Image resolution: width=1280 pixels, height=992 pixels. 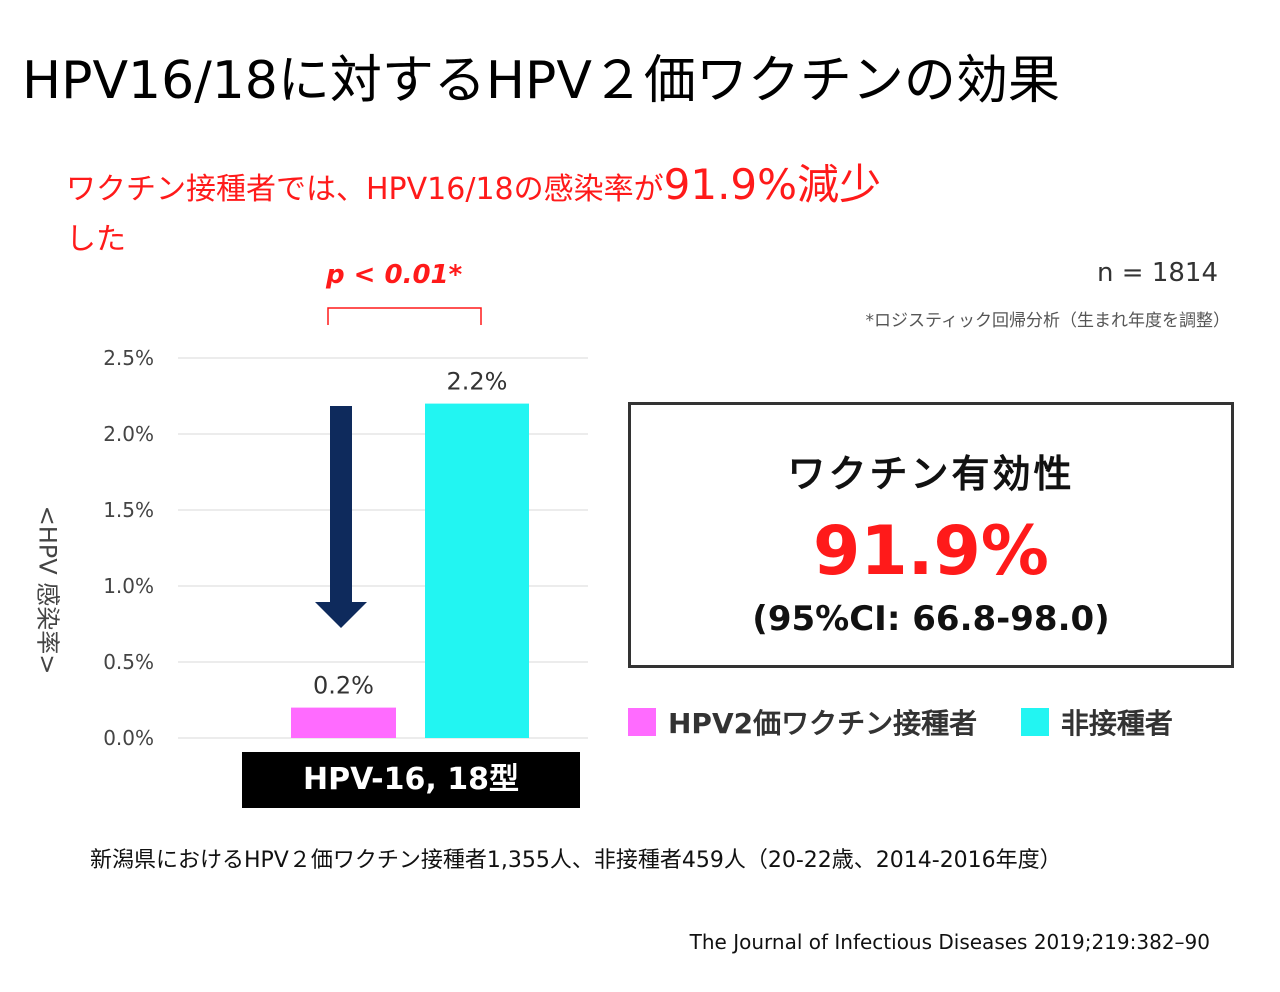 I want to click on y-tick-label: 0.5%, so click(x=128, y=662).